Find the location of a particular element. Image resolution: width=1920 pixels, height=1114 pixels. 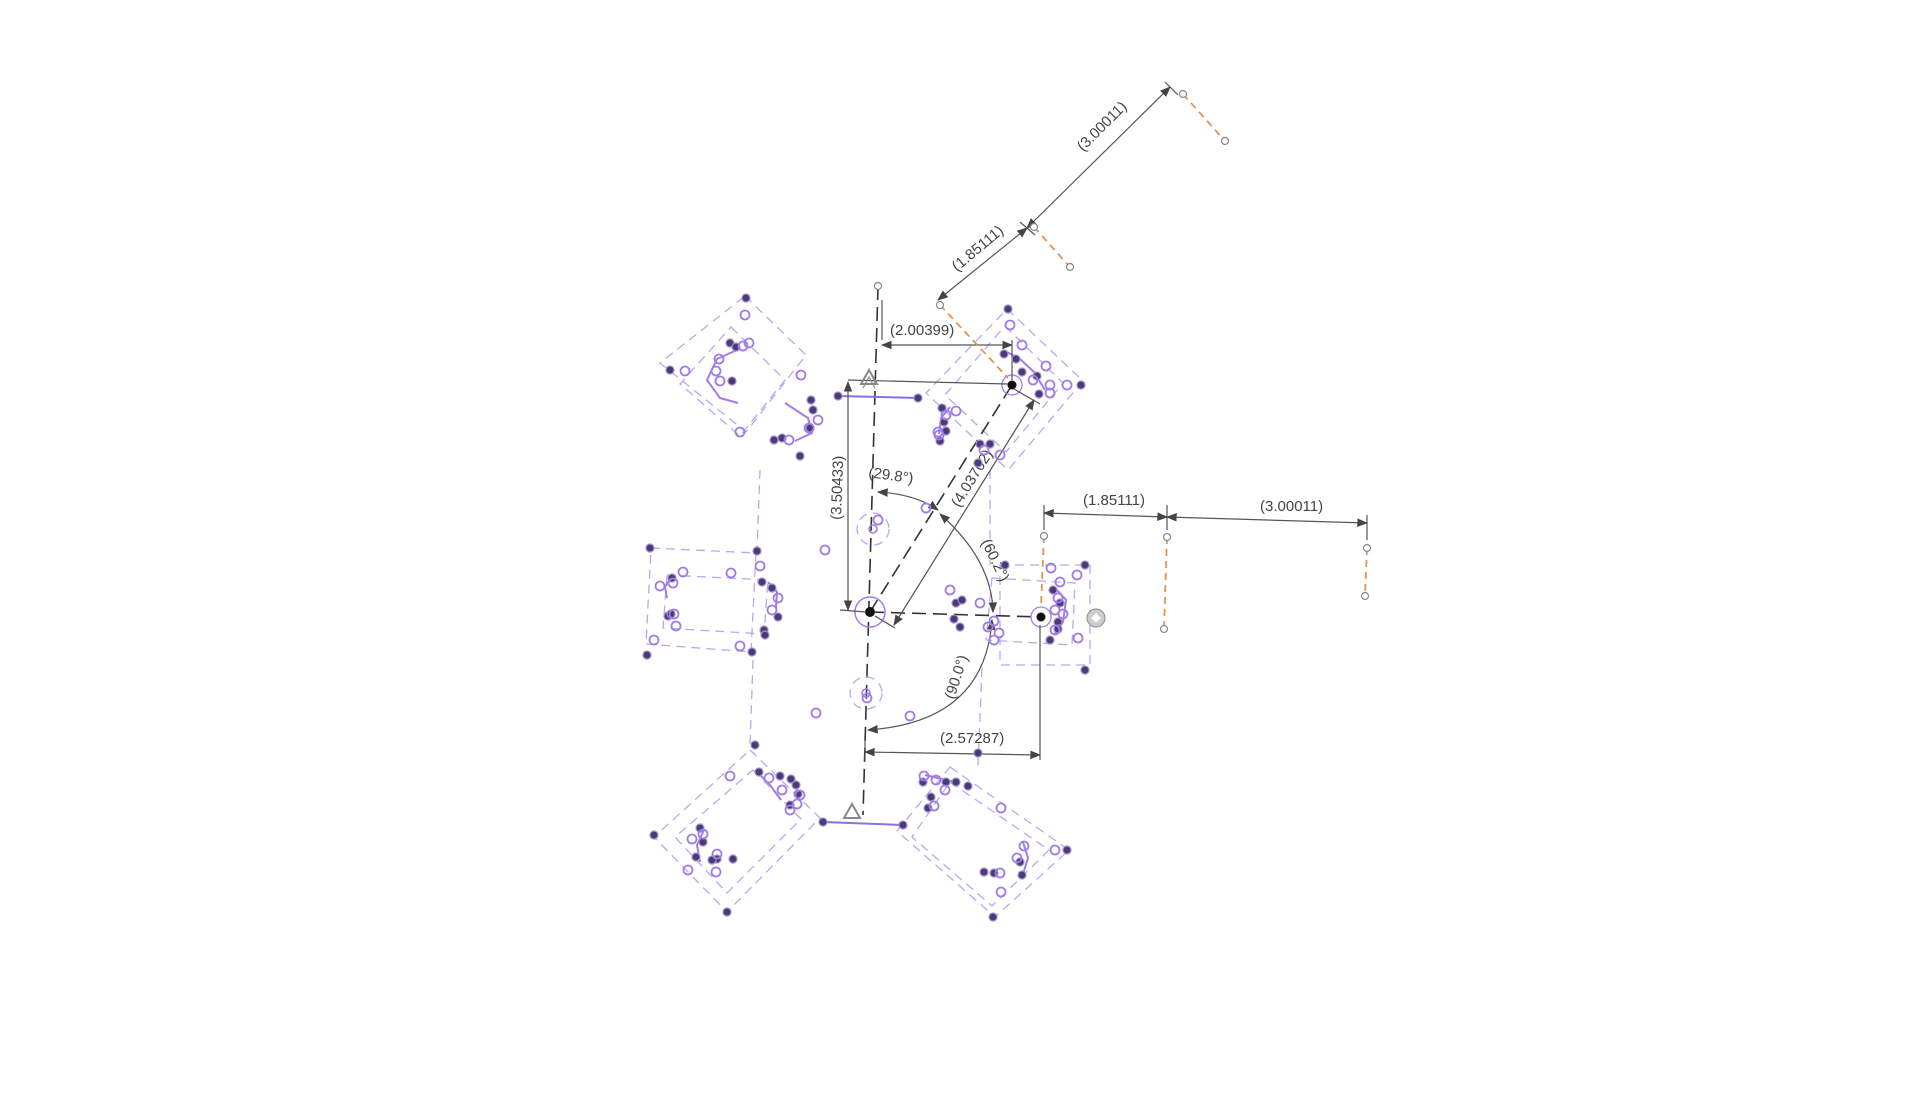

dimension-horiz-top-label: (2.00399) is located at coordinates (922, 330).